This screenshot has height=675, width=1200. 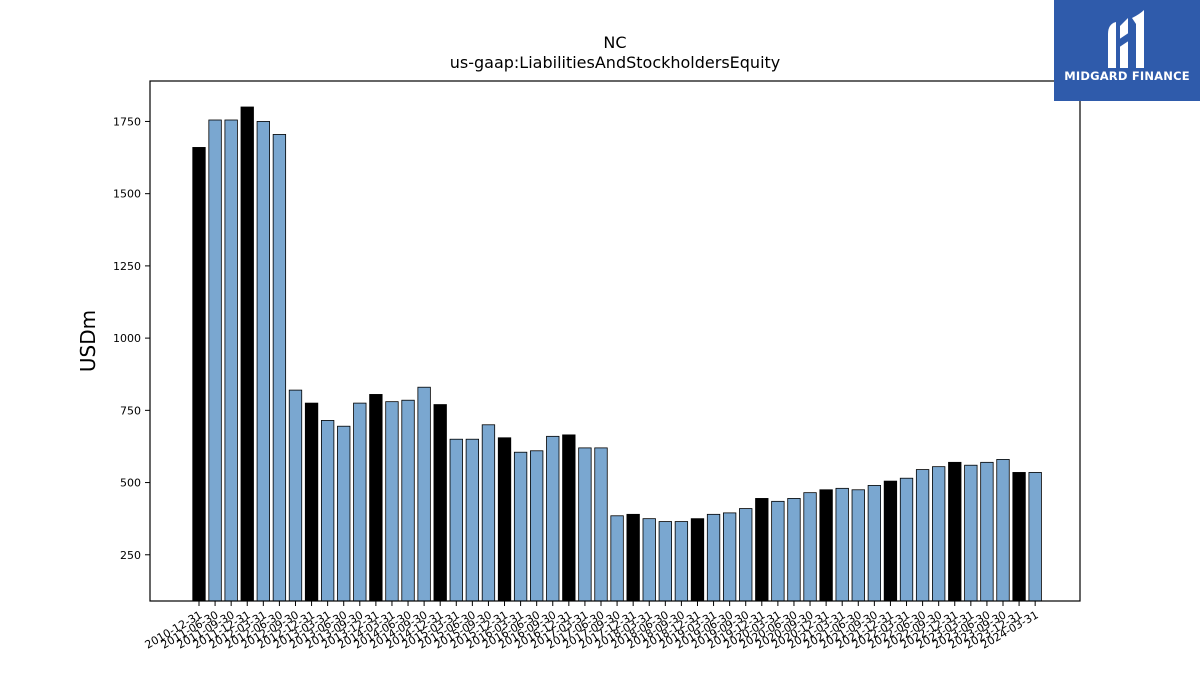 I want to click on brand-logo: MIDGARD FINANCE, so click(x=1127, y=50).